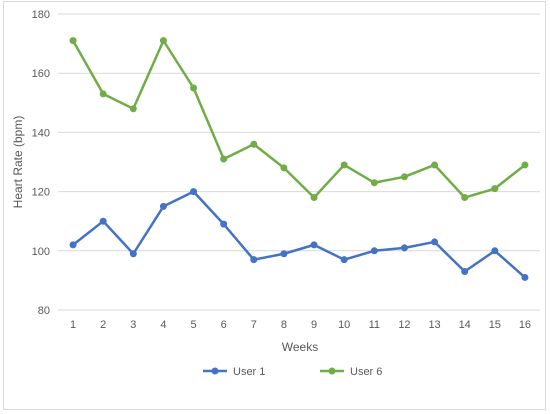  Describe the element at coordinates (300, 325) in the screenshot. I see `x-axis-ticks: 1 2 3 4 5 6 7 8 9 10 11 12 13 14 15 16` at that location.